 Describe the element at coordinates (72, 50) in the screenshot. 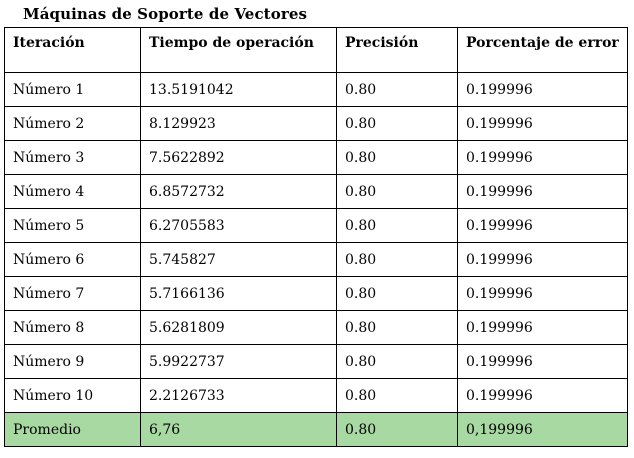

I see `header-iteration: Iteración` at that location.